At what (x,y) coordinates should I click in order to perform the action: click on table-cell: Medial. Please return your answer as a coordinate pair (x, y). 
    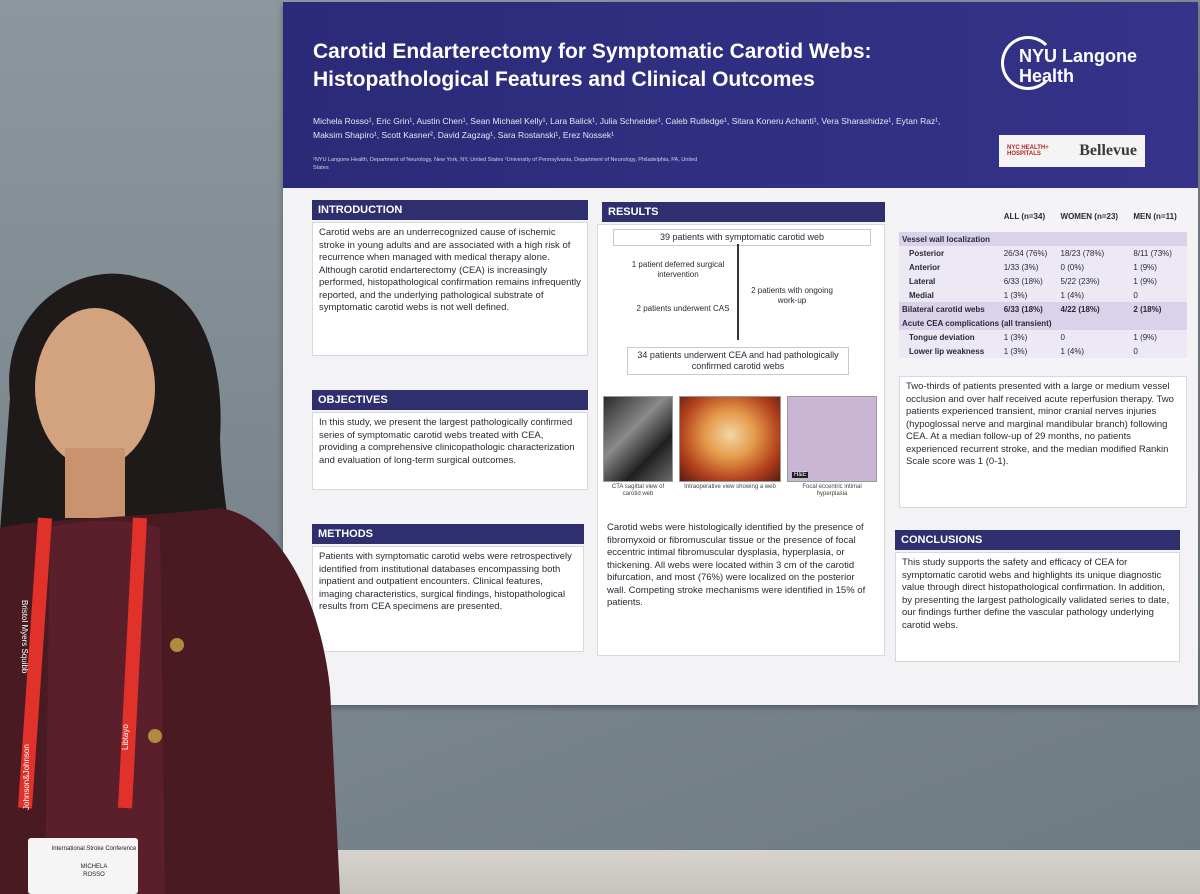
    Looking at the image, I should click on (950, 295).